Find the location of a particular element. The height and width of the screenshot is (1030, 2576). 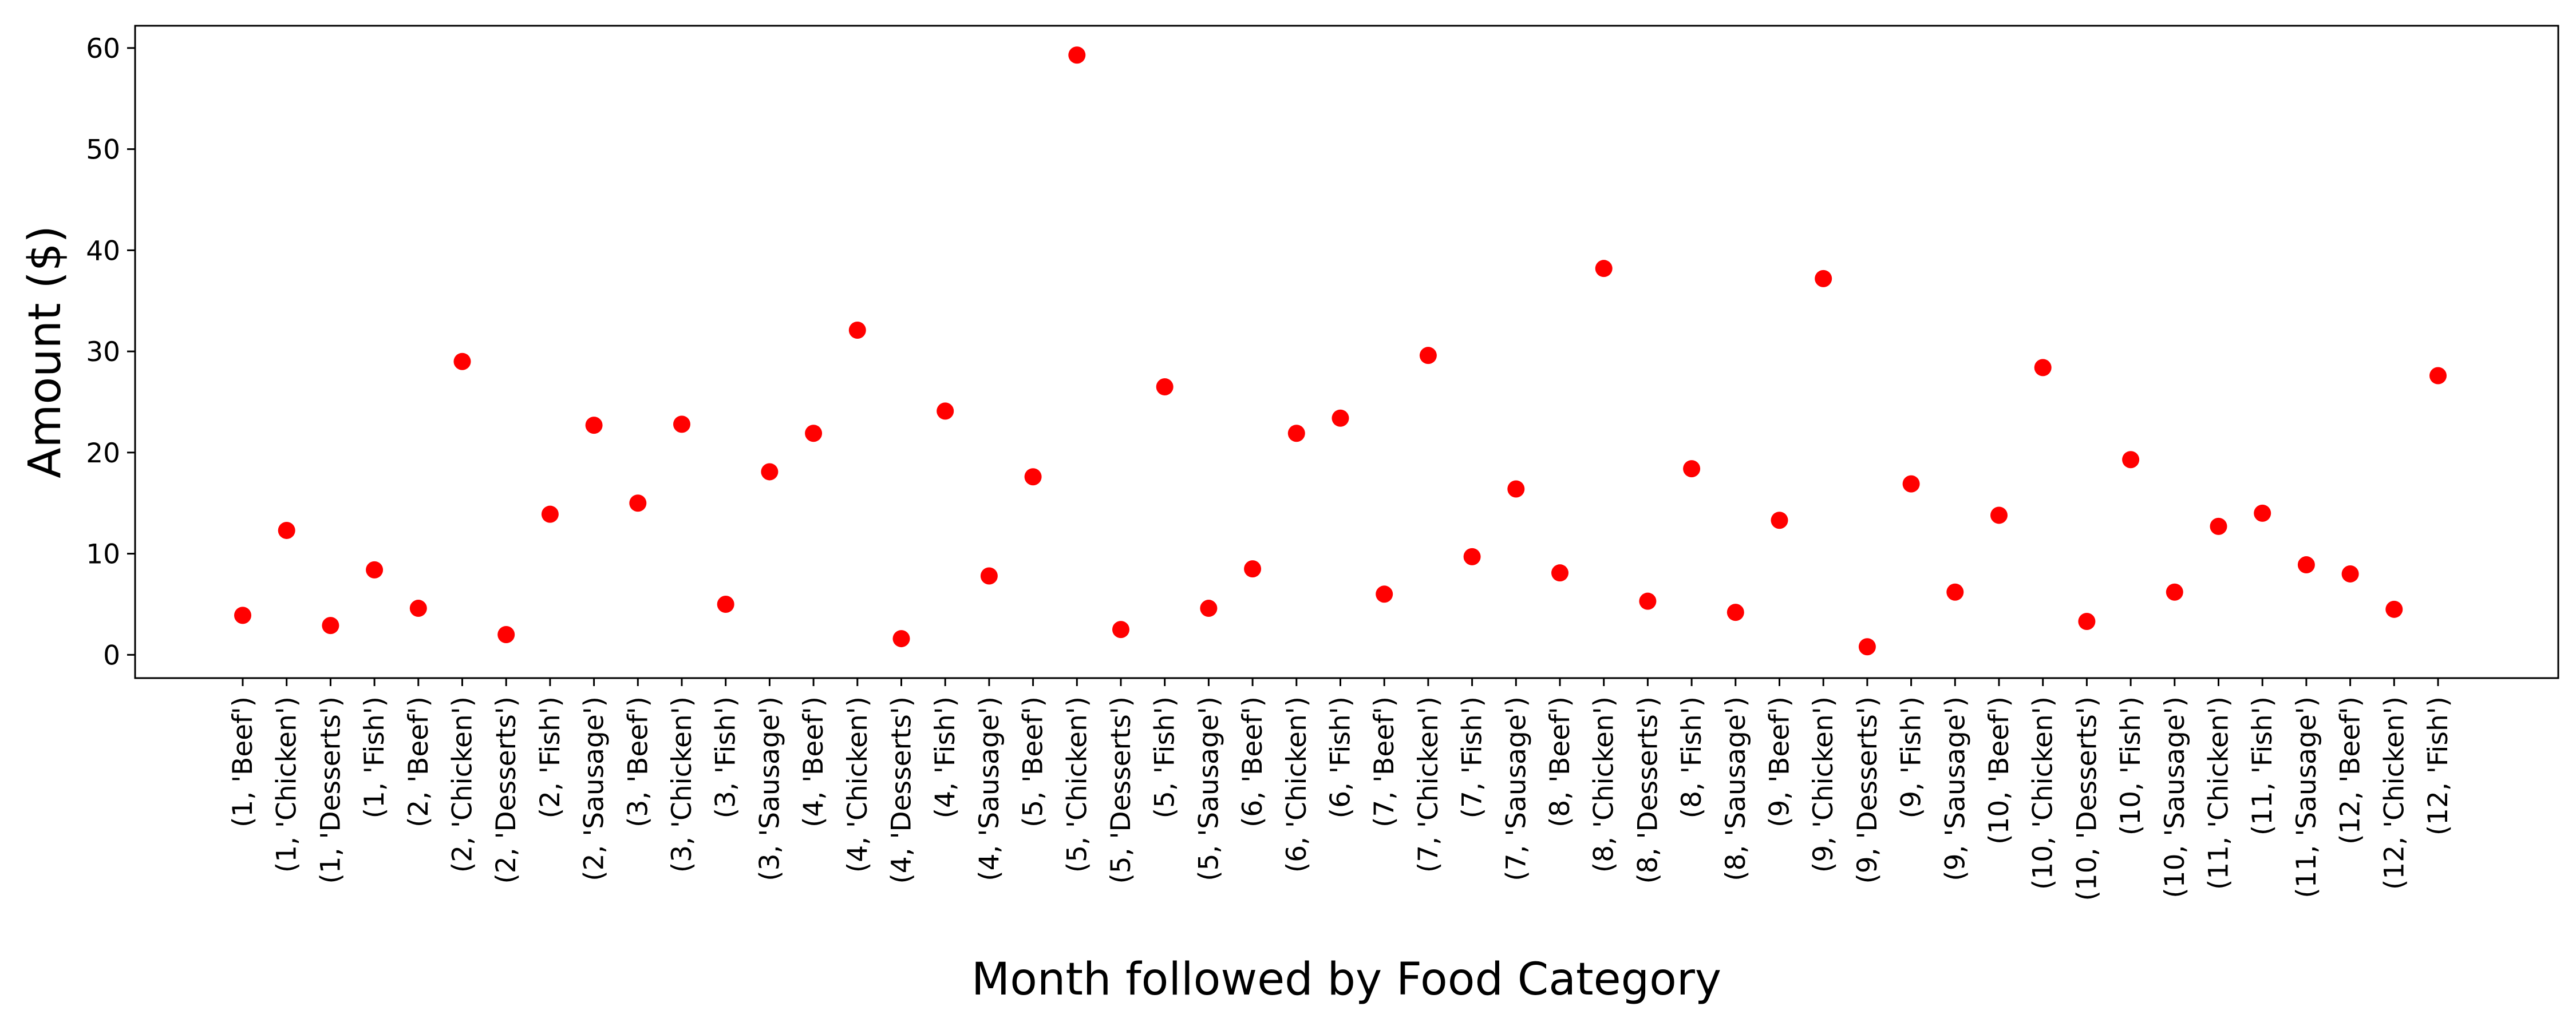

x-tick-label: (9, 'Desserts') is located at coordinates (1867, 790).